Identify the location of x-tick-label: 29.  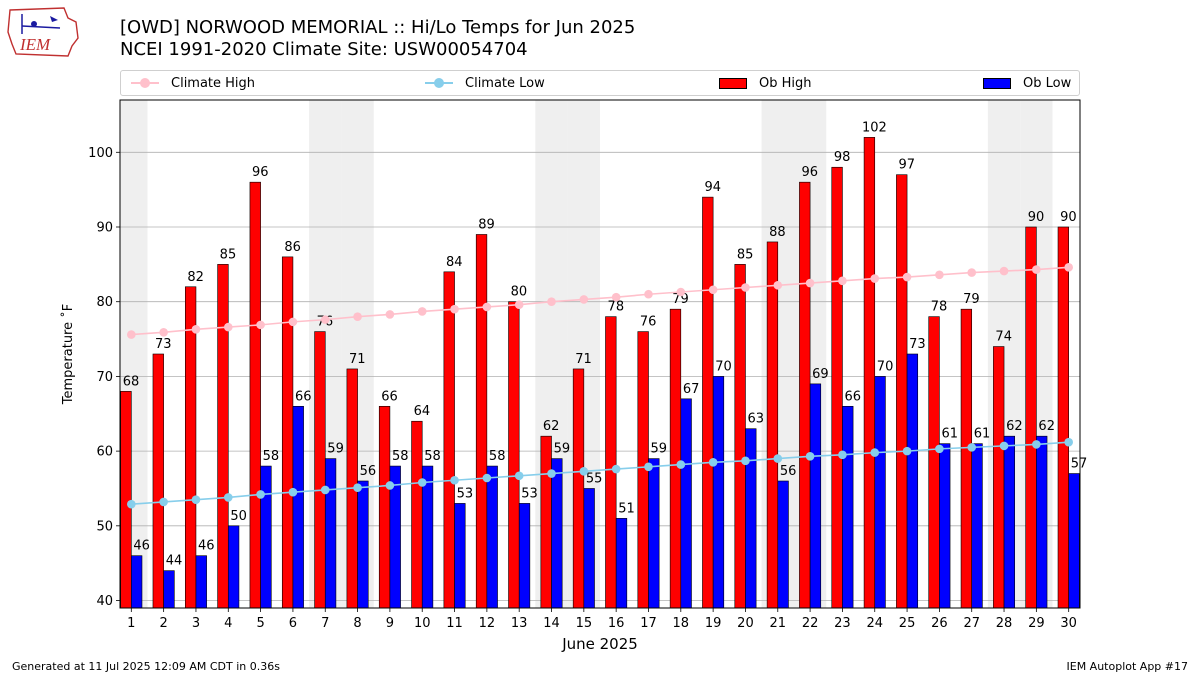
(1036, 623).